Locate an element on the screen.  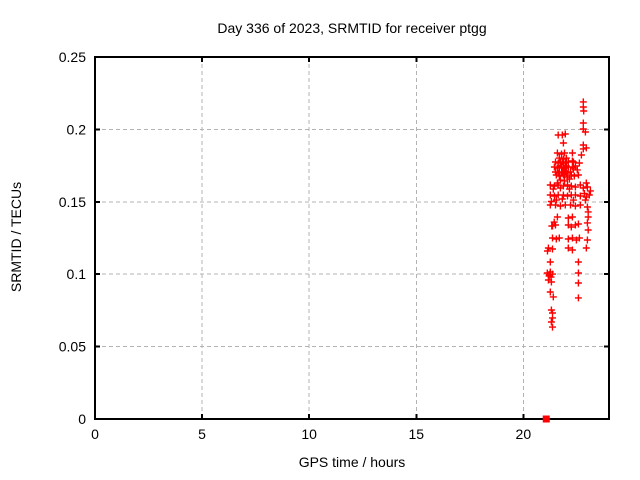
x-tick-label: 10 is located at coordinates (309, 434).